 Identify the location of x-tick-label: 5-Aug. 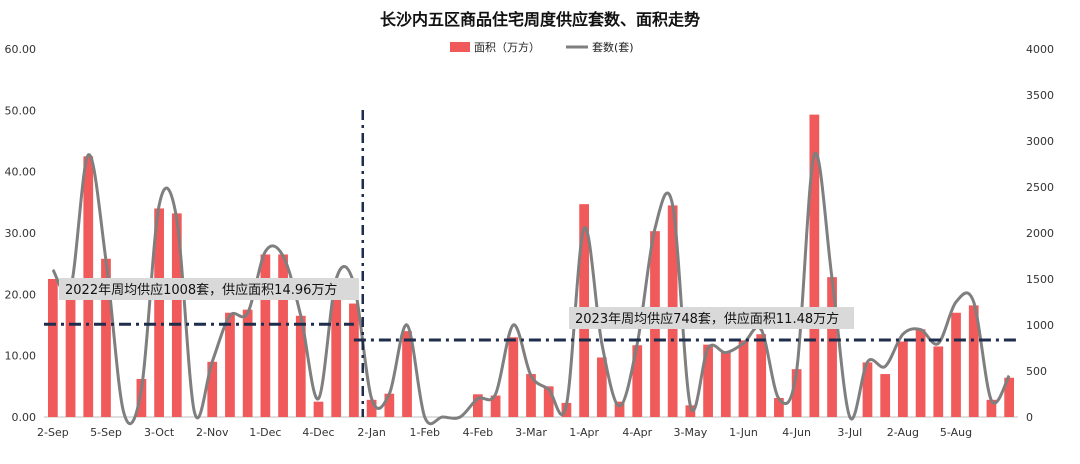
(956, 432).